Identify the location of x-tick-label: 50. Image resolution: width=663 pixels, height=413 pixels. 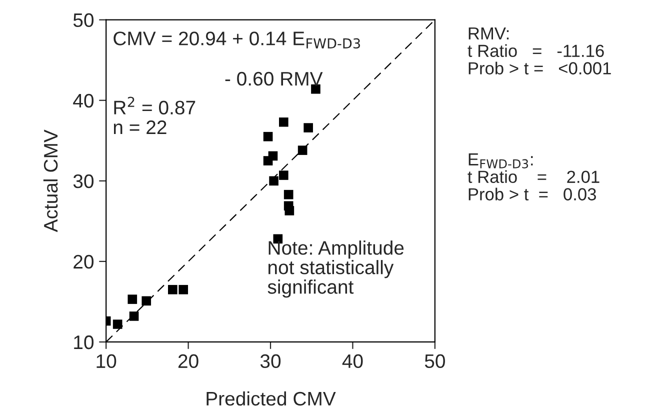
(434, 361).